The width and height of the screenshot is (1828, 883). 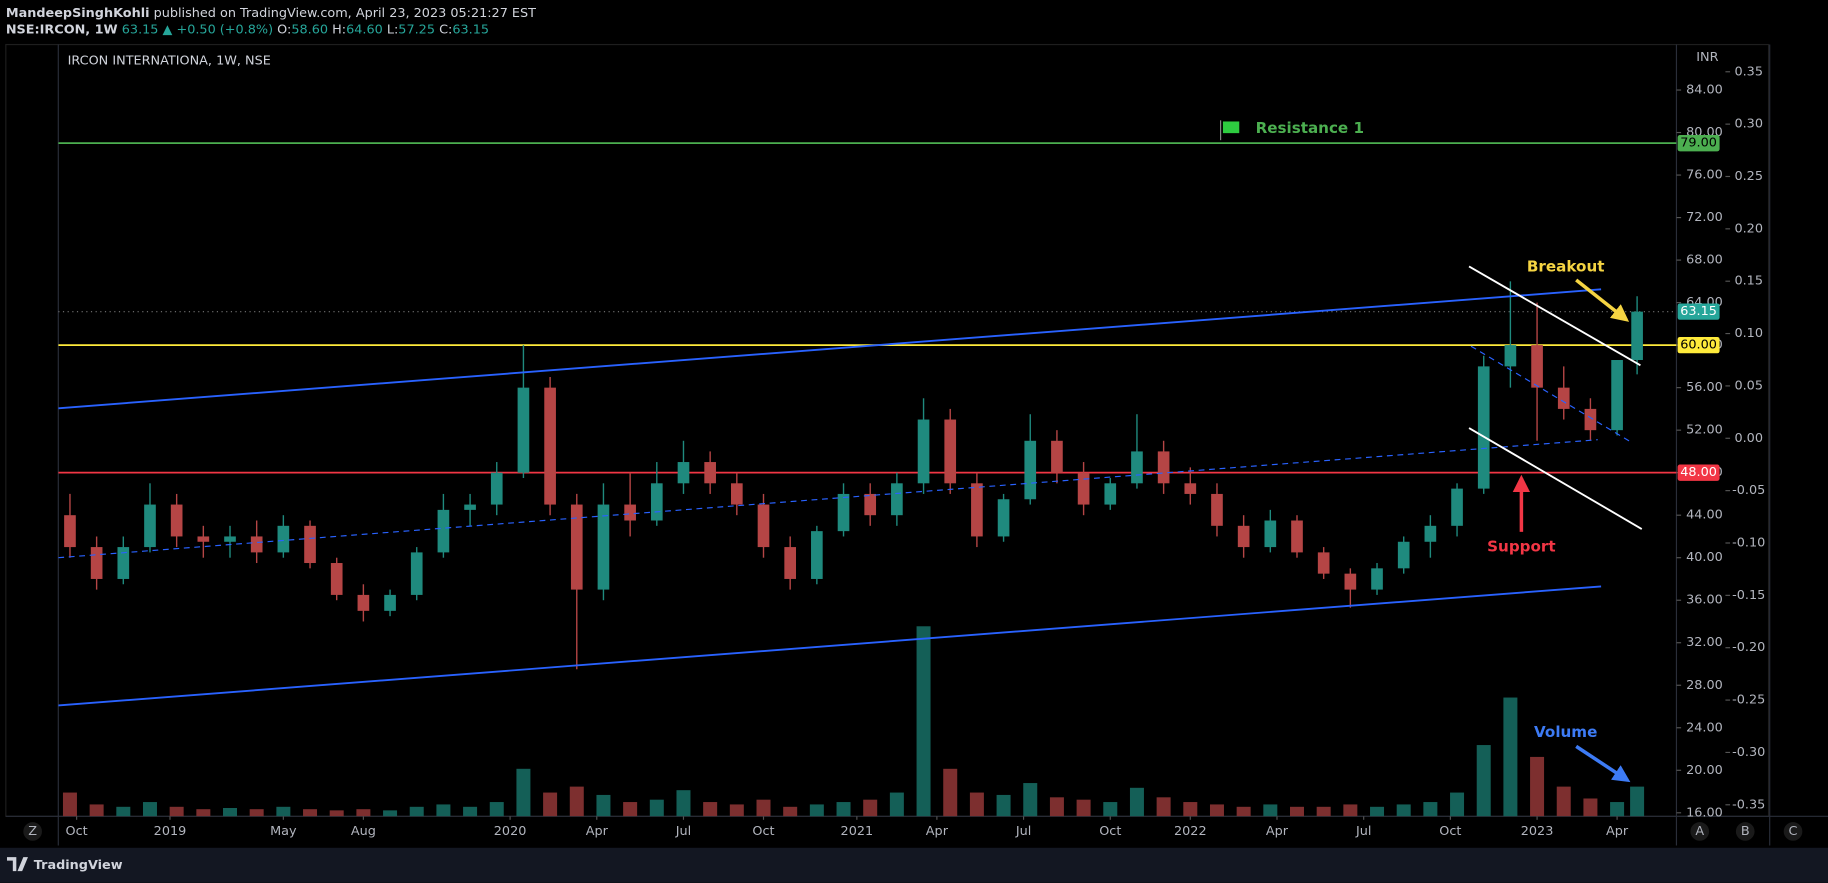 What do you see at coordinates (1704, 727) in the screenshot?
I see `y-tick-label: 24.00` at bounding box center [1704, 727].